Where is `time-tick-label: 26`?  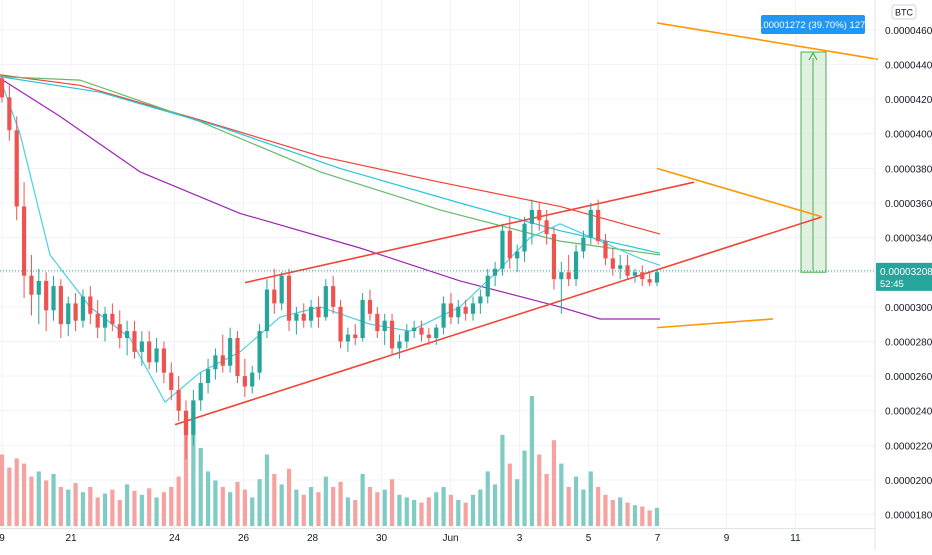 time-tick-label: 26 is located at coordinates (244, 538).